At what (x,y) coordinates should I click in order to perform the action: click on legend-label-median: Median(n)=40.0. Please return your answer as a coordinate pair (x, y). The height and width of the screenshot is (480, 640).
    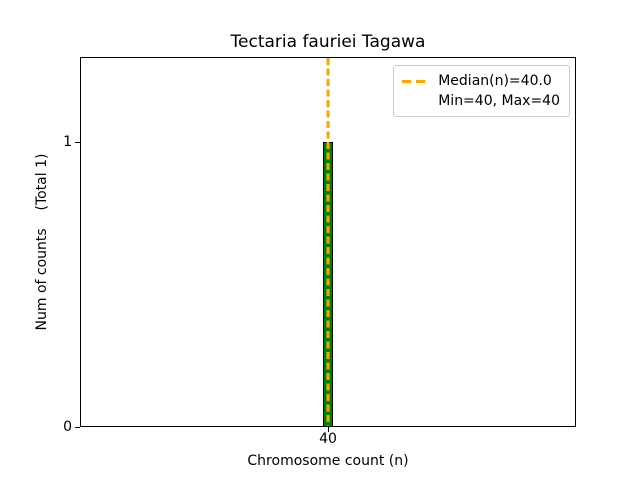
    Looking at the image, I should click on (495, 81).